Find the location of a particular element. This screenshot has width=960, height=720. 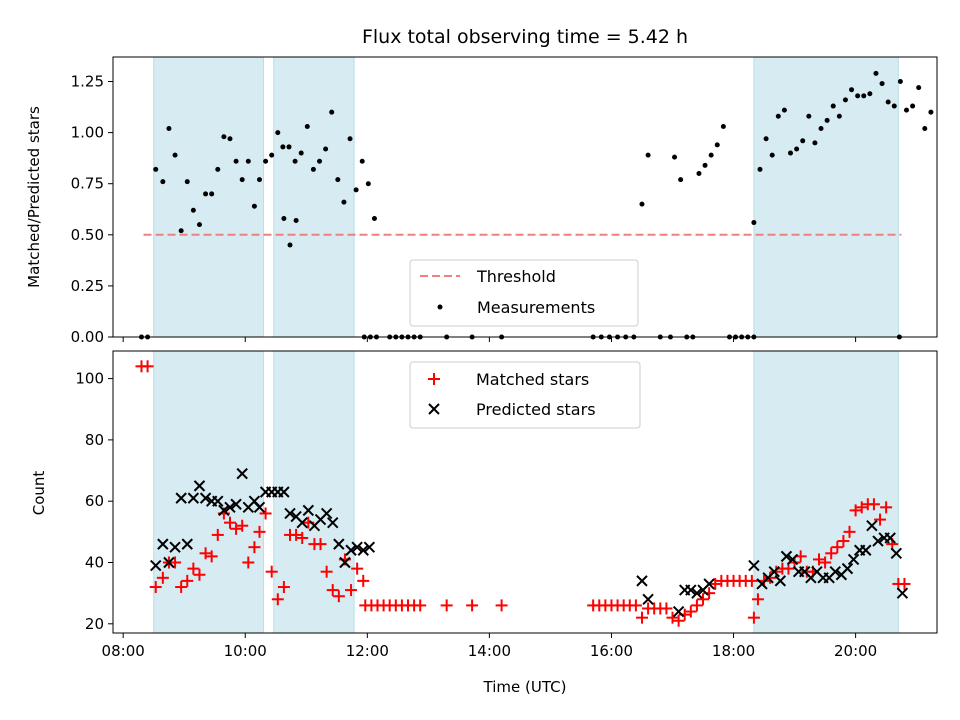

top-y-tick-label: 0.50 is located at coordinates (87, 235).